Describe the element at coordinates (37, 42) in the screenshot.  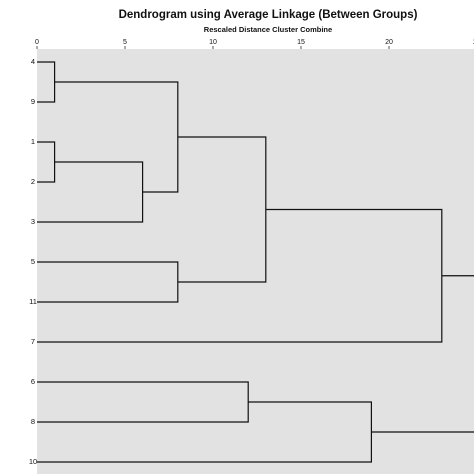
I see `x-tick-label: 0` at that location.